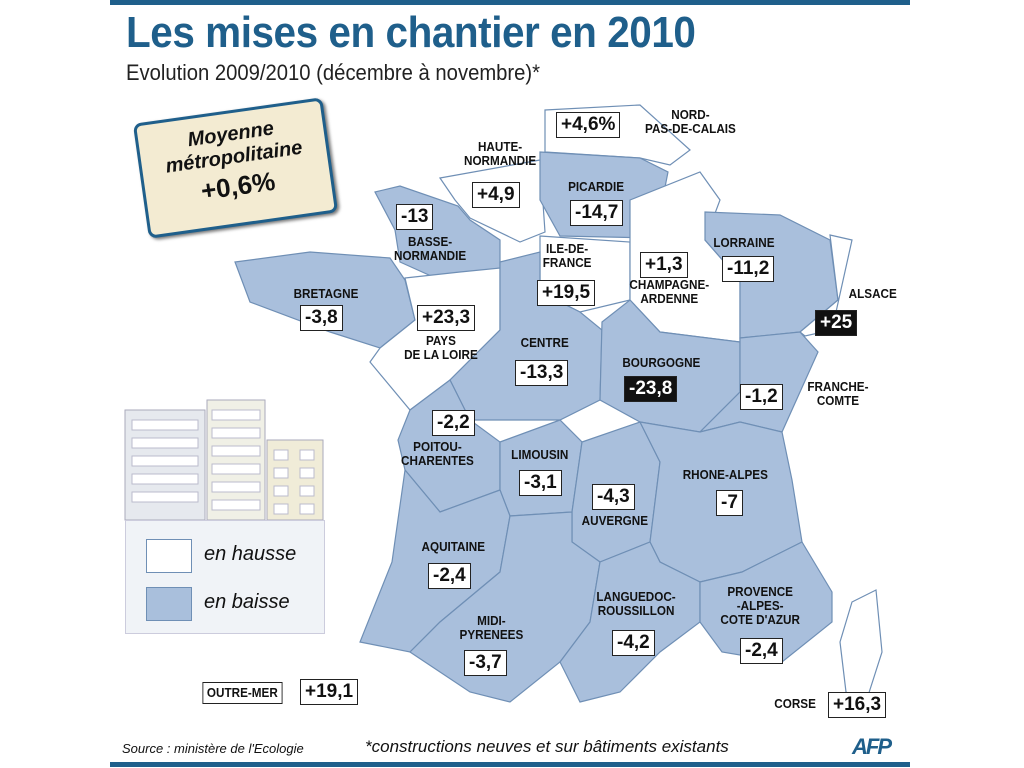 The image size is (1024, 768). Describe the element at coordinates (430, 248) in the screenshot. I see `region-name-basse-normandie: BASSE- NORMANDIE` at that location.